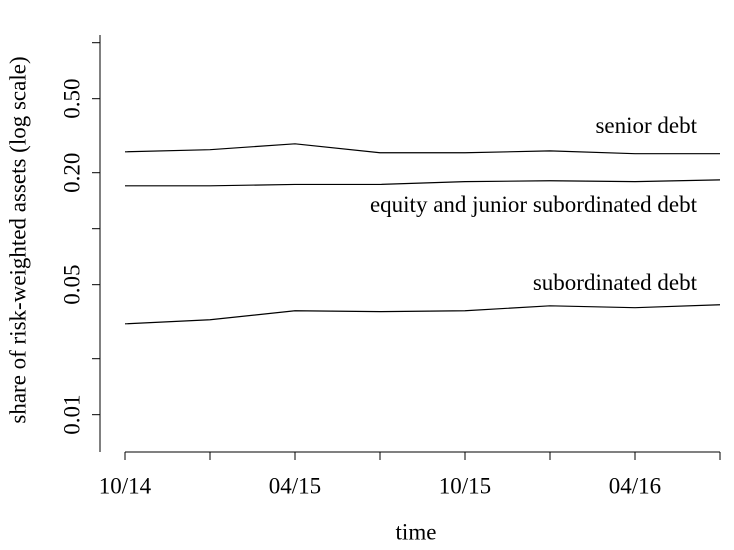 Image resolution: width=734 pixels, height=550 pixels. What do you see at coordinates (295, 485) in the screenshot?
I see `x-tick-label: 04/15` at bounding box center [295, 485].